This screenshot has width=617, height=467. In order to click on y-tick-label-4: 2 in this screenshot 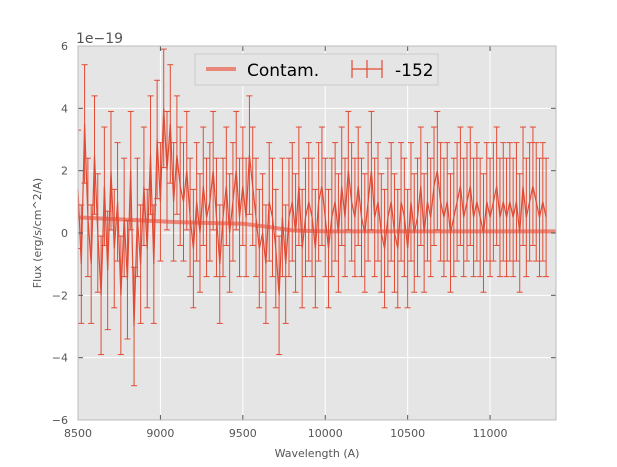, I will do `click(64, 171)`.